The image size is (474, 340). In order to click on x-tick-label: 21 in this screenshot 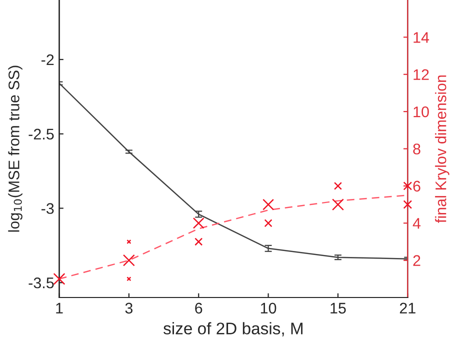, I will do `click(408, 308)`.